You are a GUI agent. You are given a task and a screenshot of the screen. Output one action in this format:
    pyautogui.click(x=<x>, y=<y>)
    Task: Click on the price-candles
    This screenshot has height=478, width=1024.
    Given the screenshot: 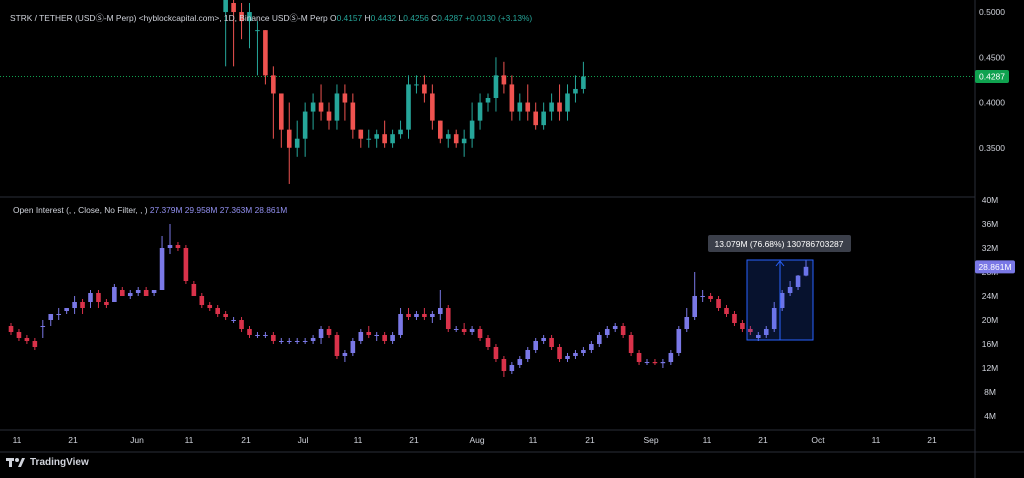 What is the action you would take?
    pyautogui.click(x=404, y=92)
    